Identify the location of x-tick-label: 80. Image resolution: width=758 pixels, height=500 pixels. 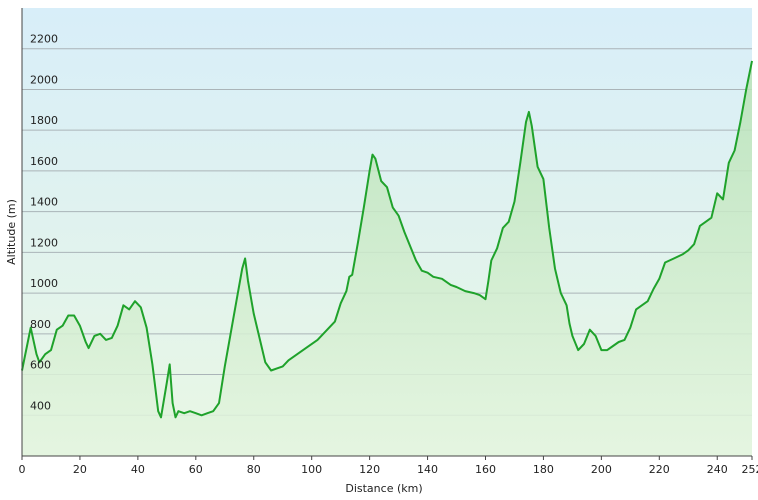
(254, 469).